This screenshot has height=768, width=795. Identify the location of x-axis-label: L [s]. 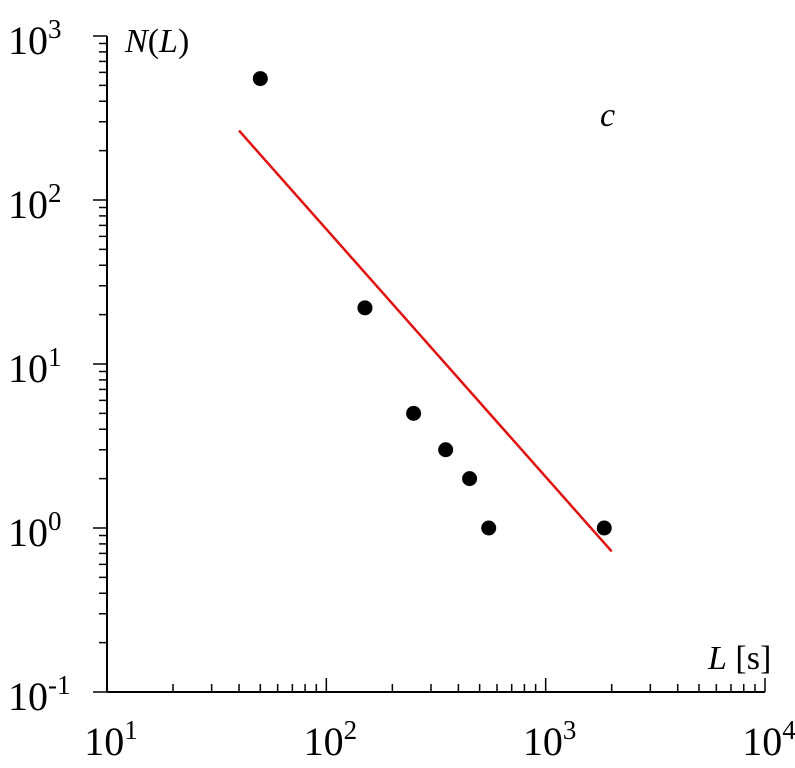
(739, 658).